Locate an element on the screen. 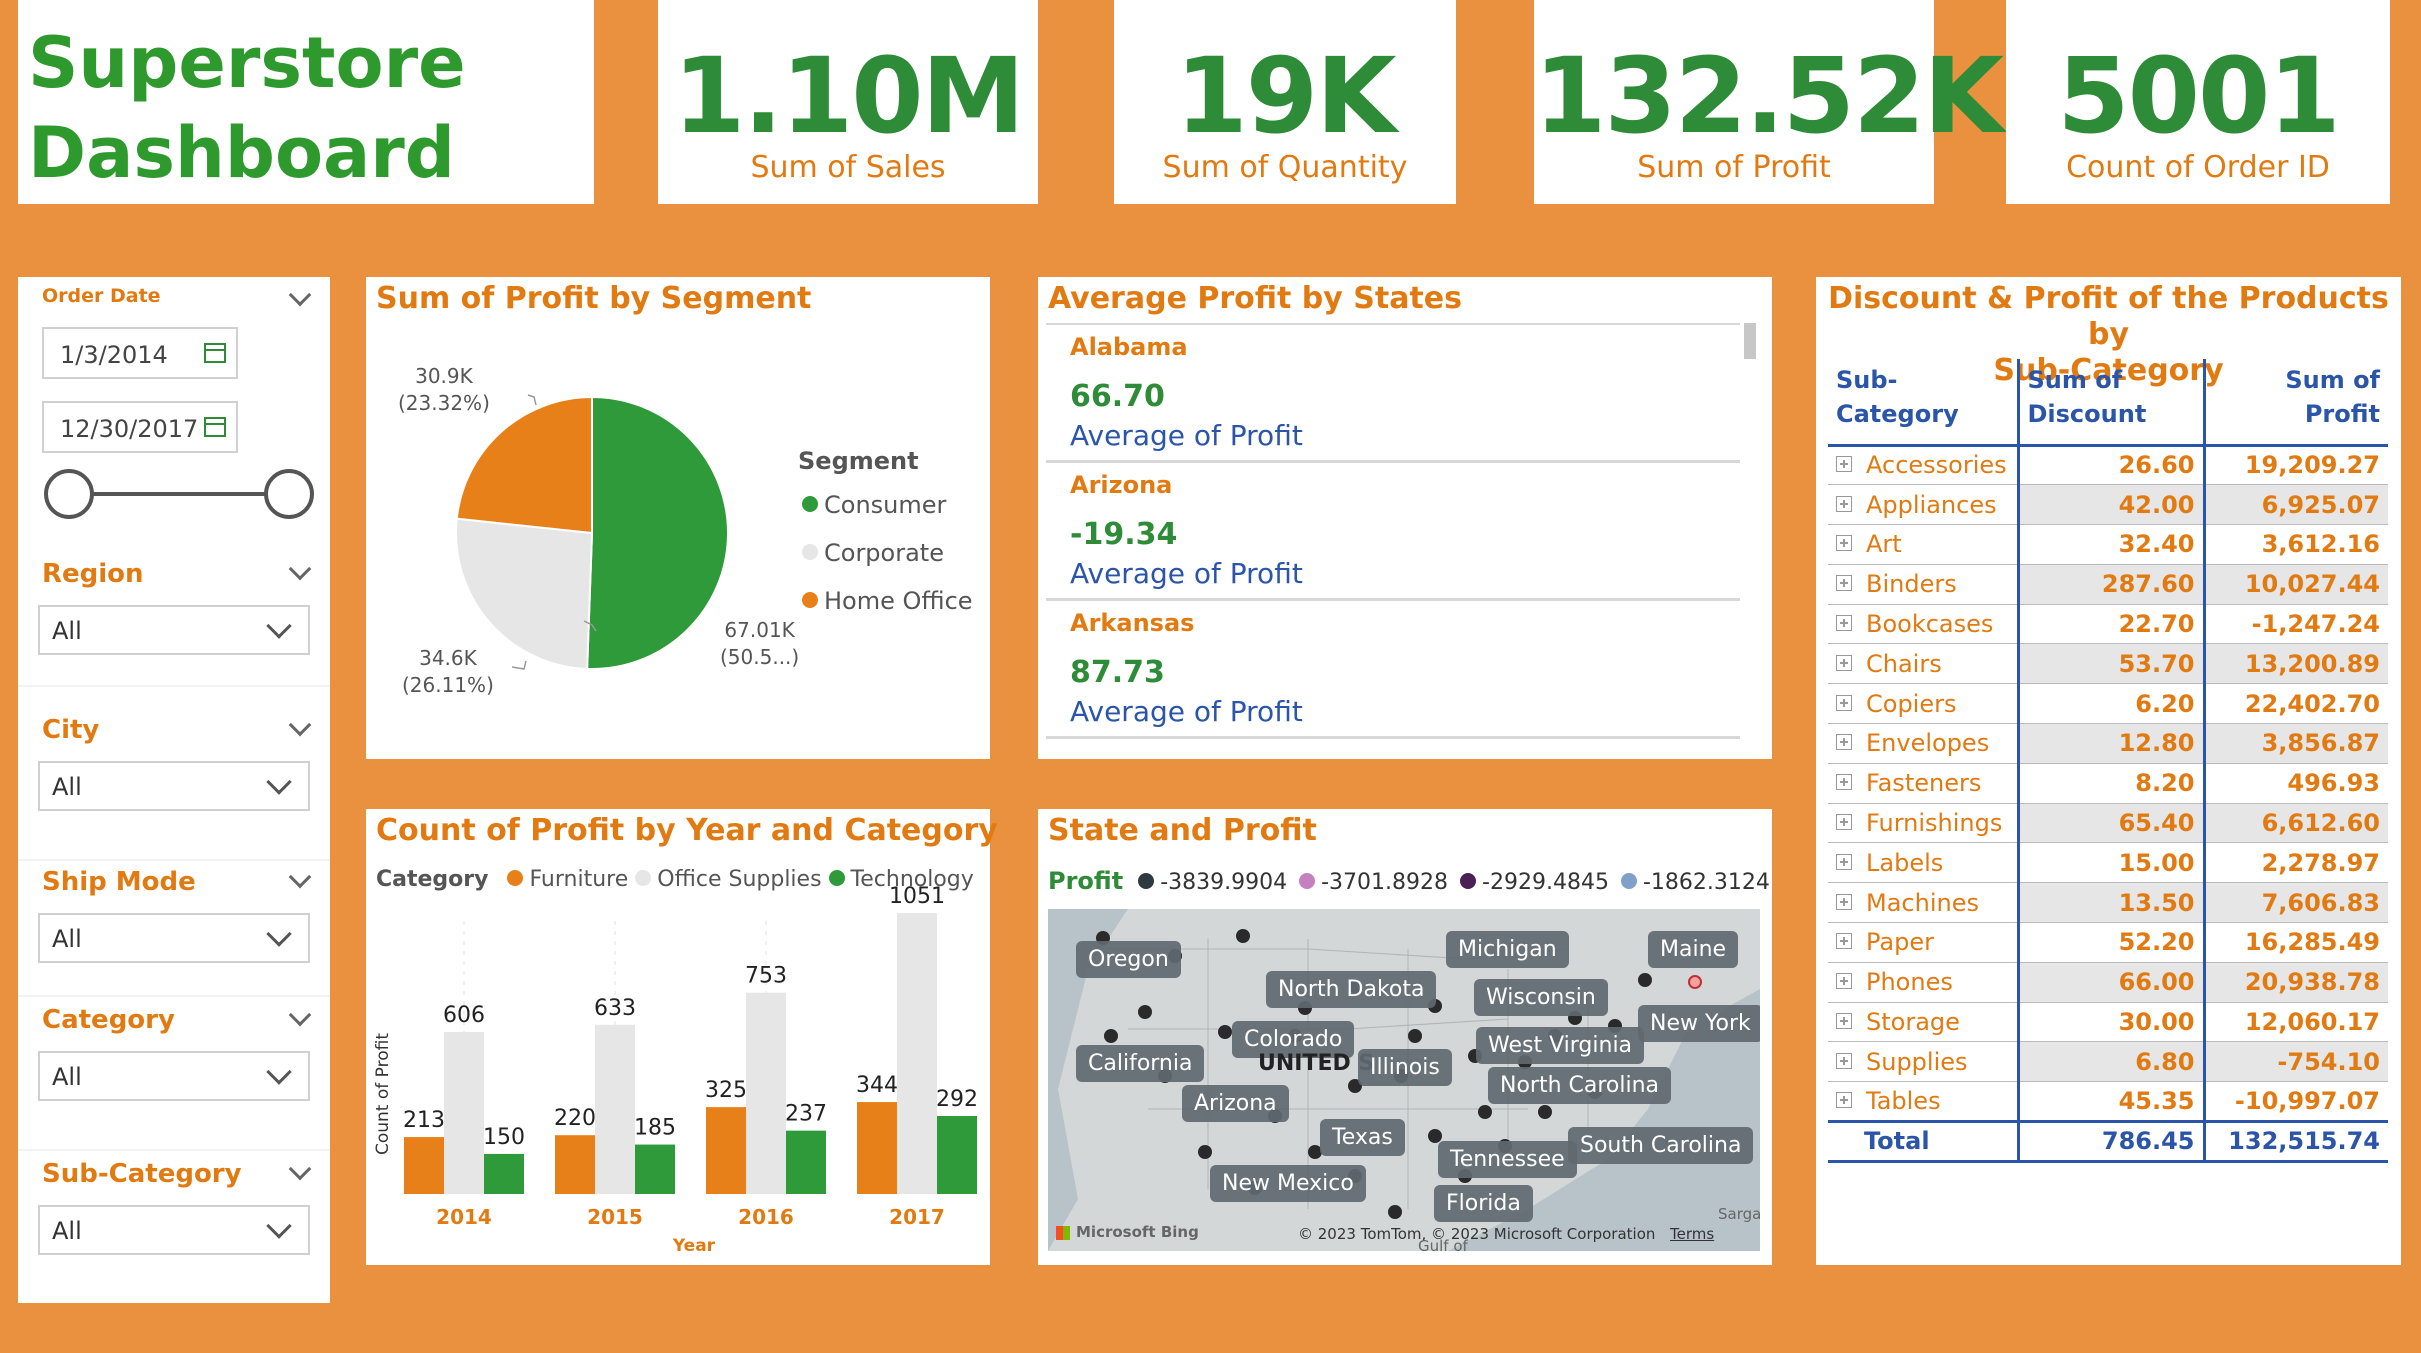 The image size is (2421, 1353). table-row: Tables 45.35 -10,997.07 is located at coordinates (2108, 1102).